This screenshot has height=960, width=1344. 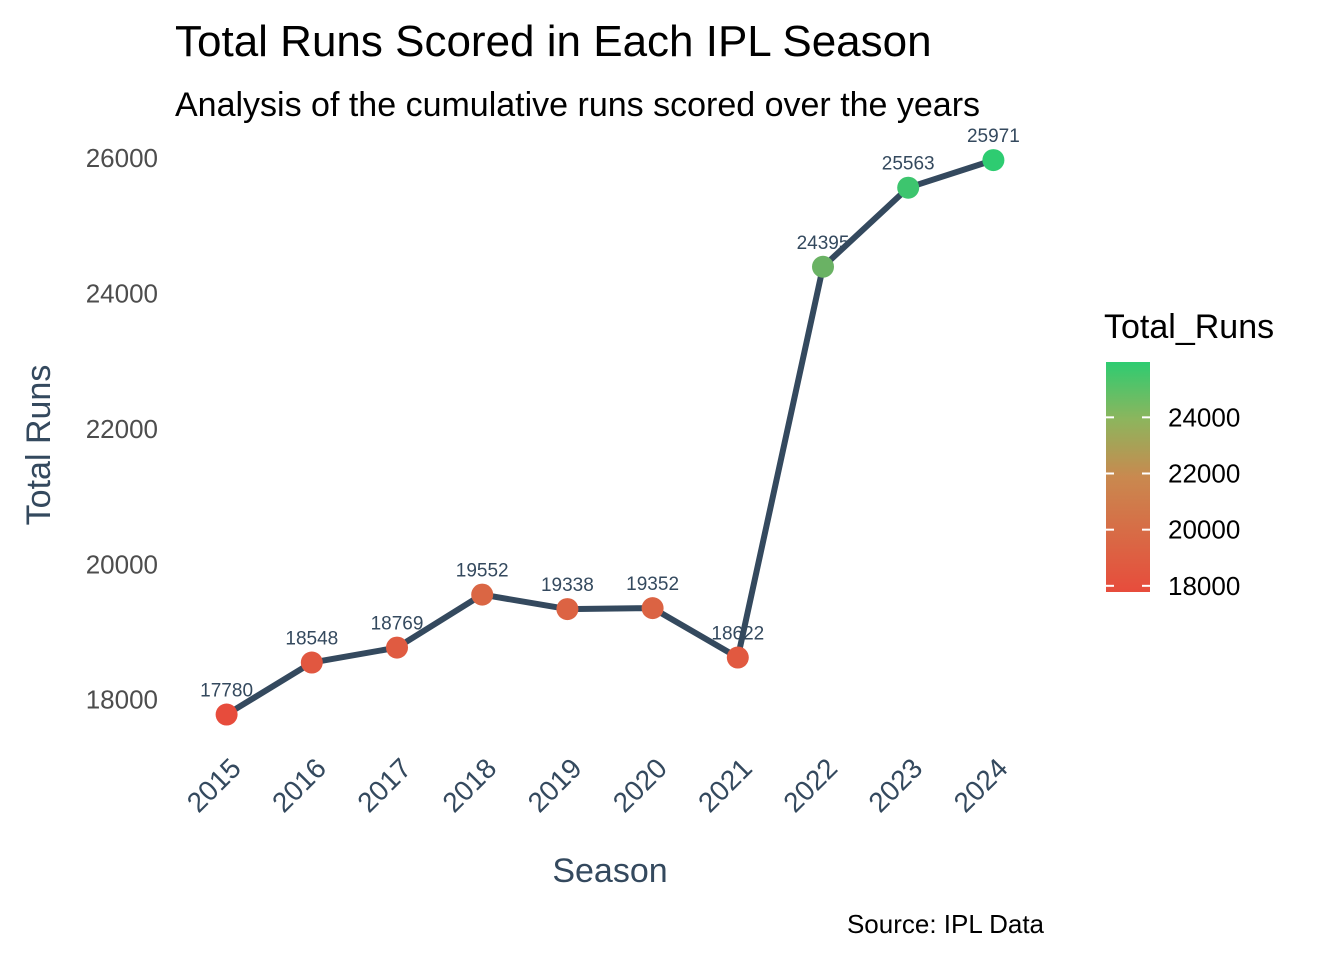 What do you see at coordinates (469, 785) in the screenshot?
I see `x-tick-label: 2018` at bounding box center [469, 785].